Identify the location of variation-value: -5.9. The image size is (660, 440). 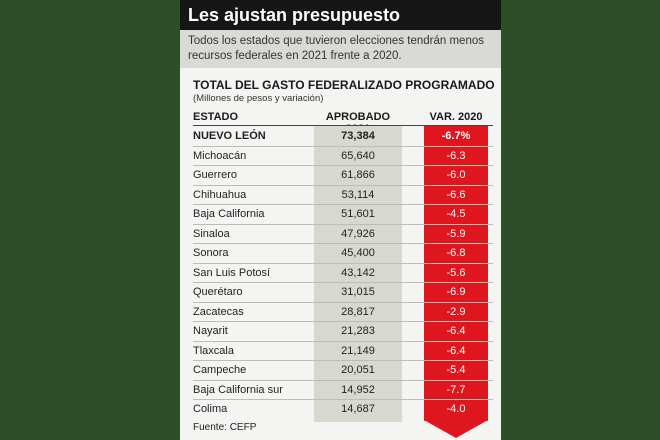
(456, 233).